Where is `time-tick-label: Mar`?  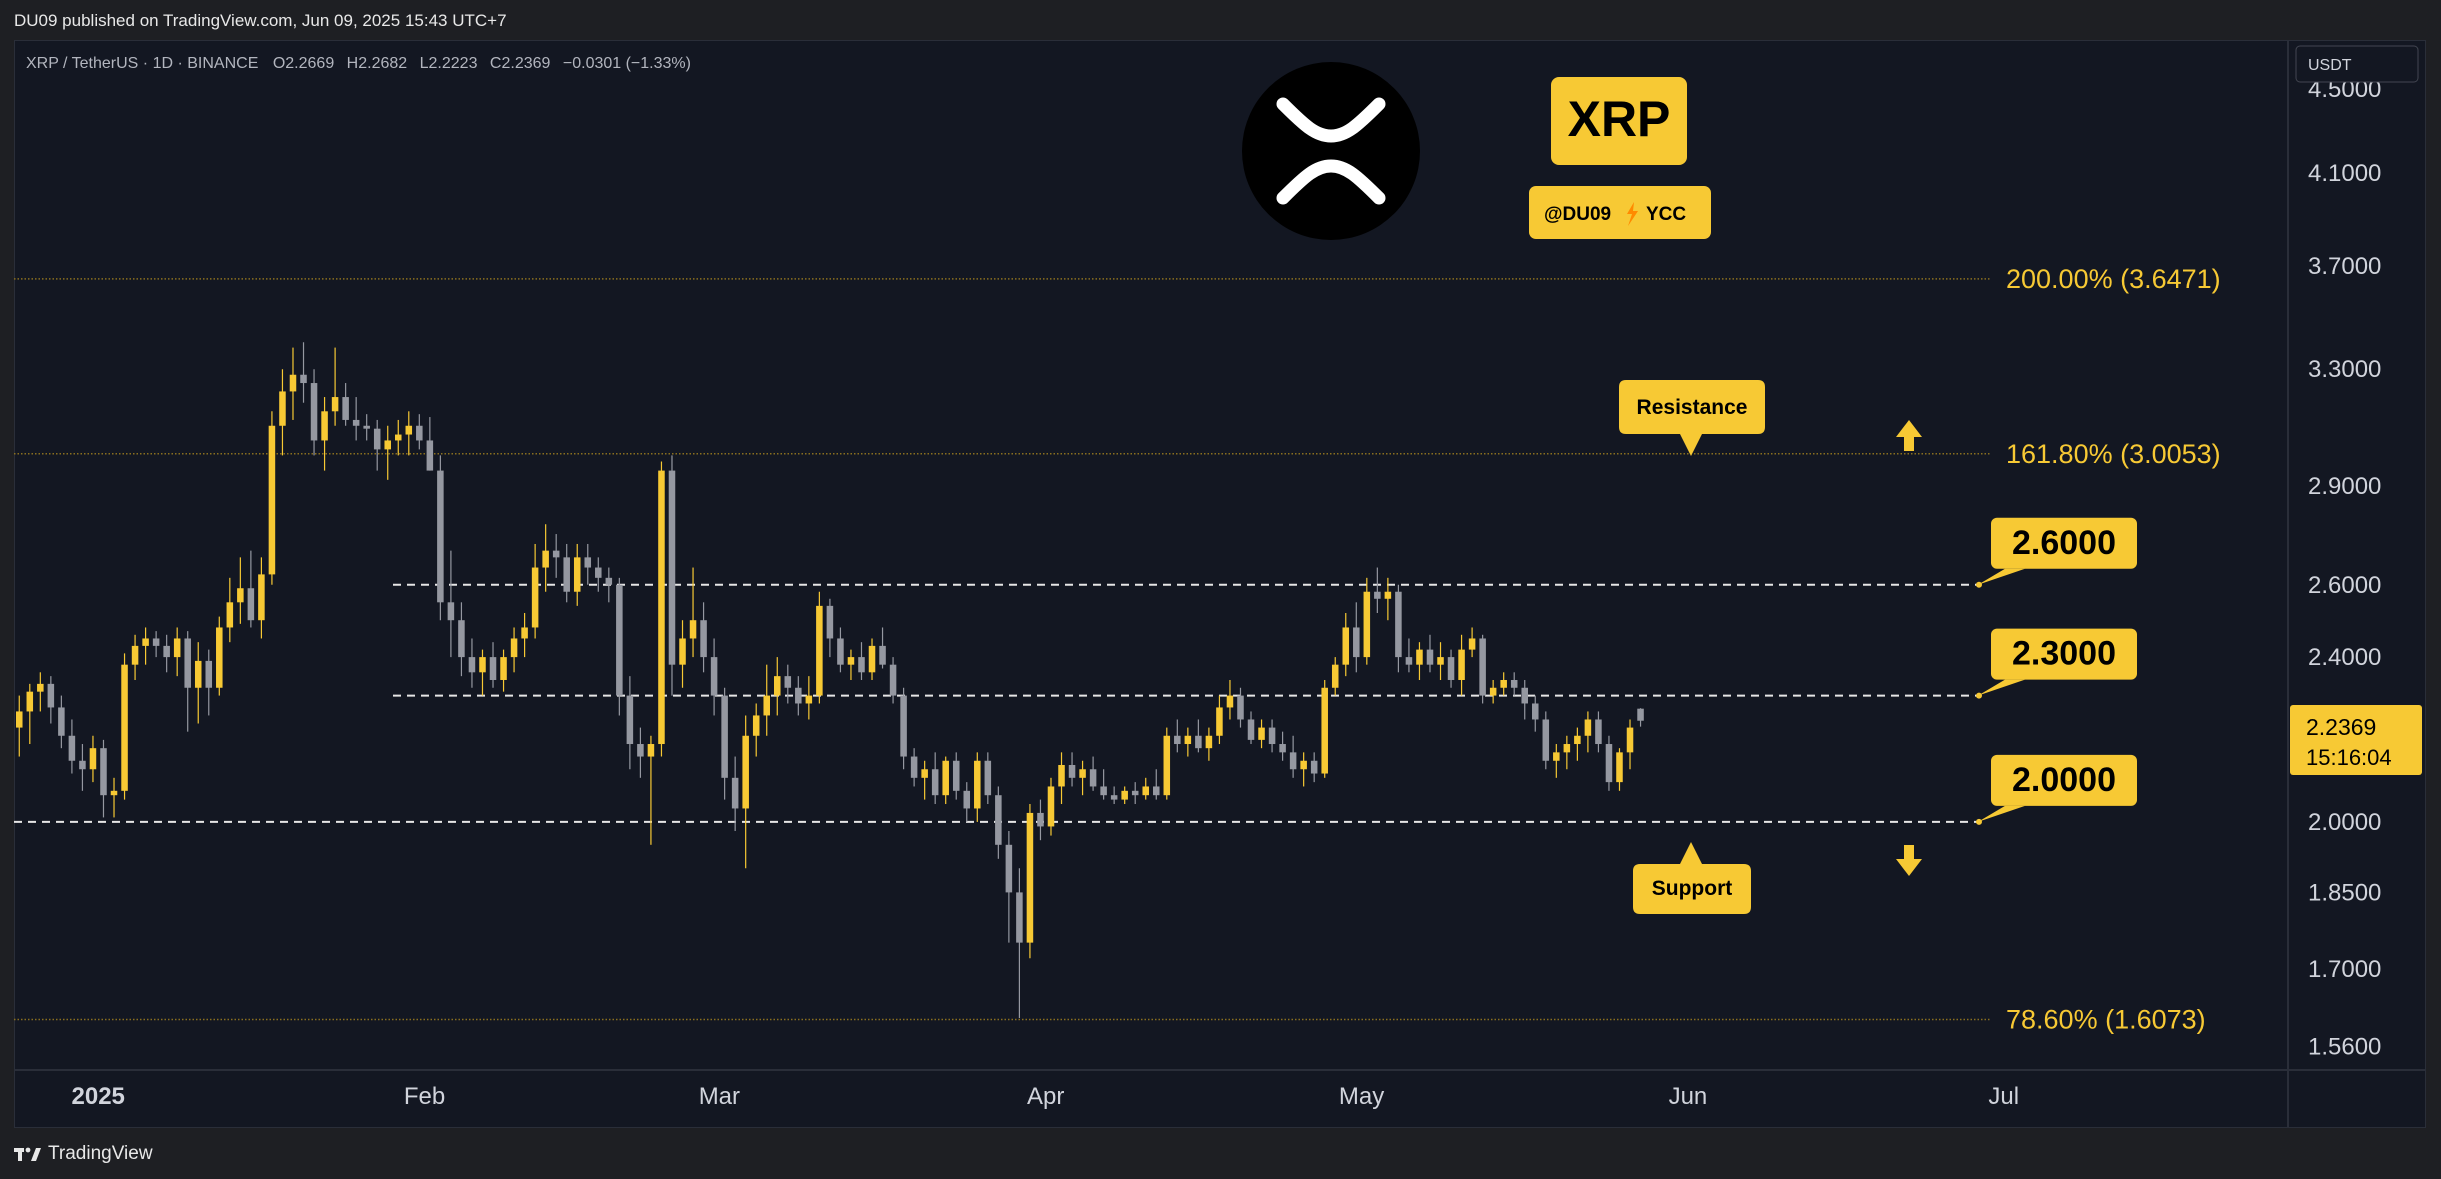 time-tick-label: Mar is located at coordinates (719, 1096).